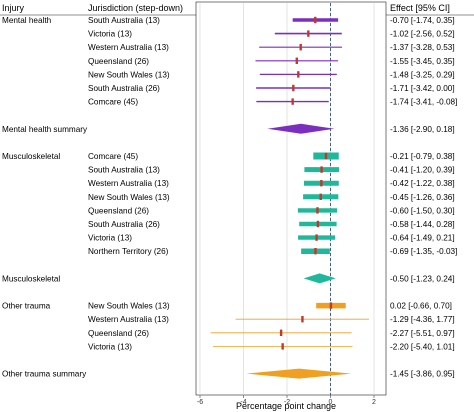  What do you see at coordinates (421, 306) in the screenshot?
I see `effect-label: 0.02 [-0.66, 0.70]` at bounding box center [421, 306].